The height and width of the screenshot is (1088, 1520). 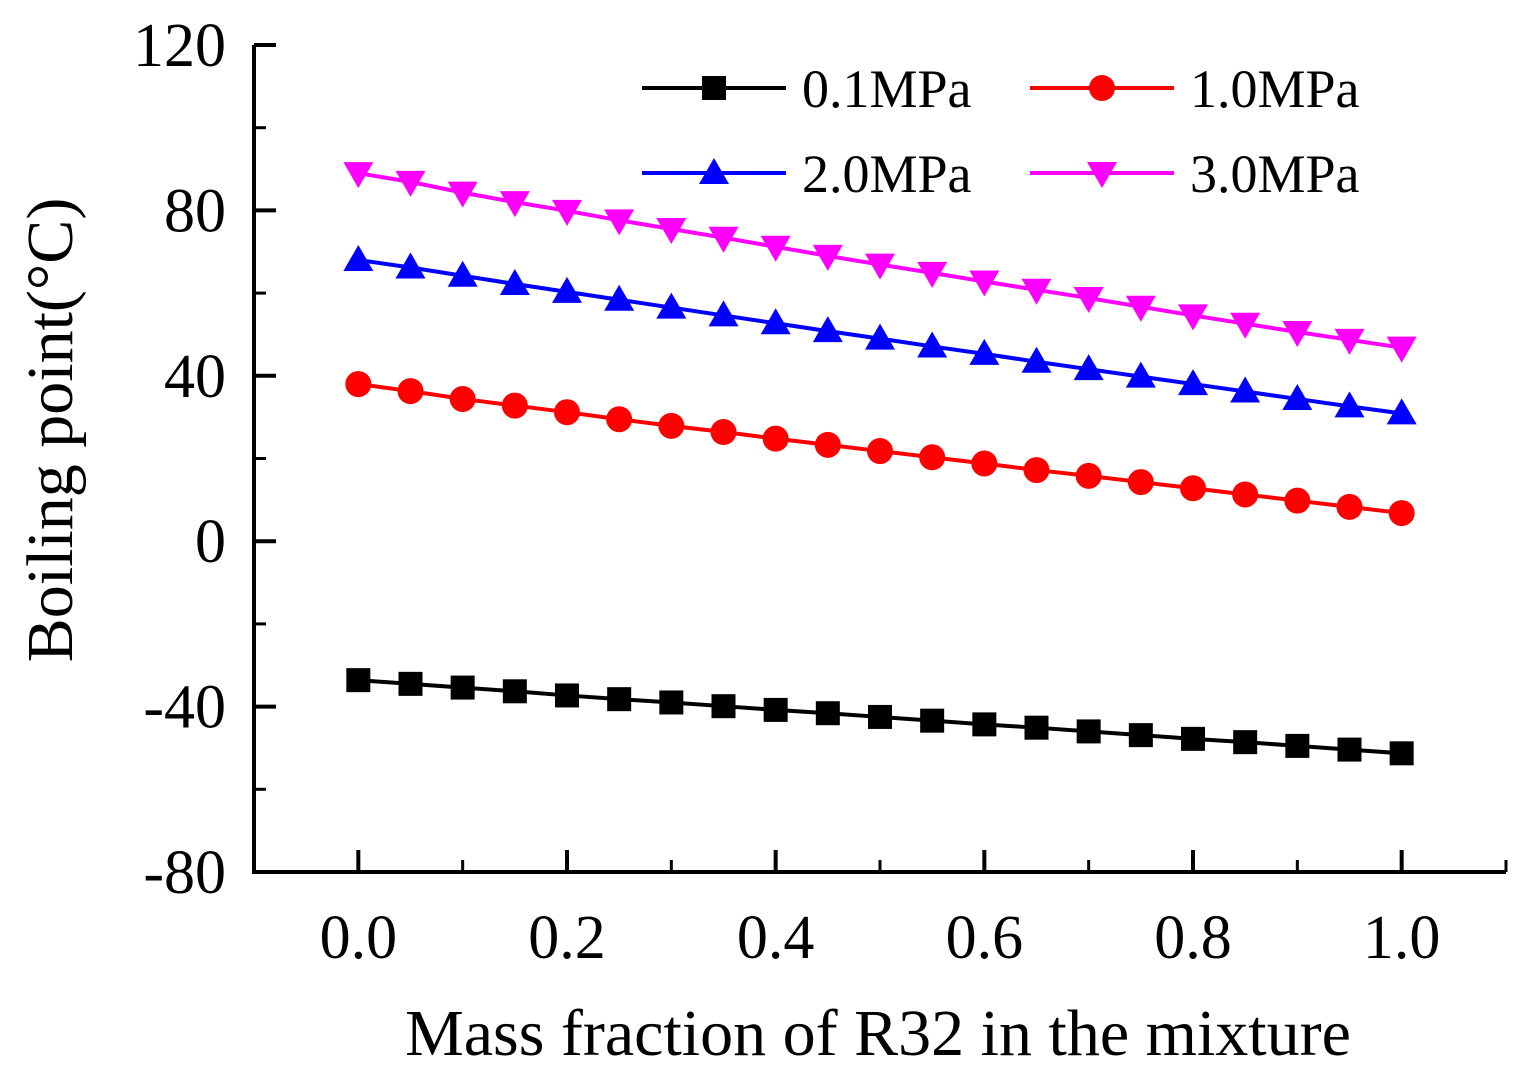 I want to click on legend-label: 0.1MPa, so click(x=887, y=89).